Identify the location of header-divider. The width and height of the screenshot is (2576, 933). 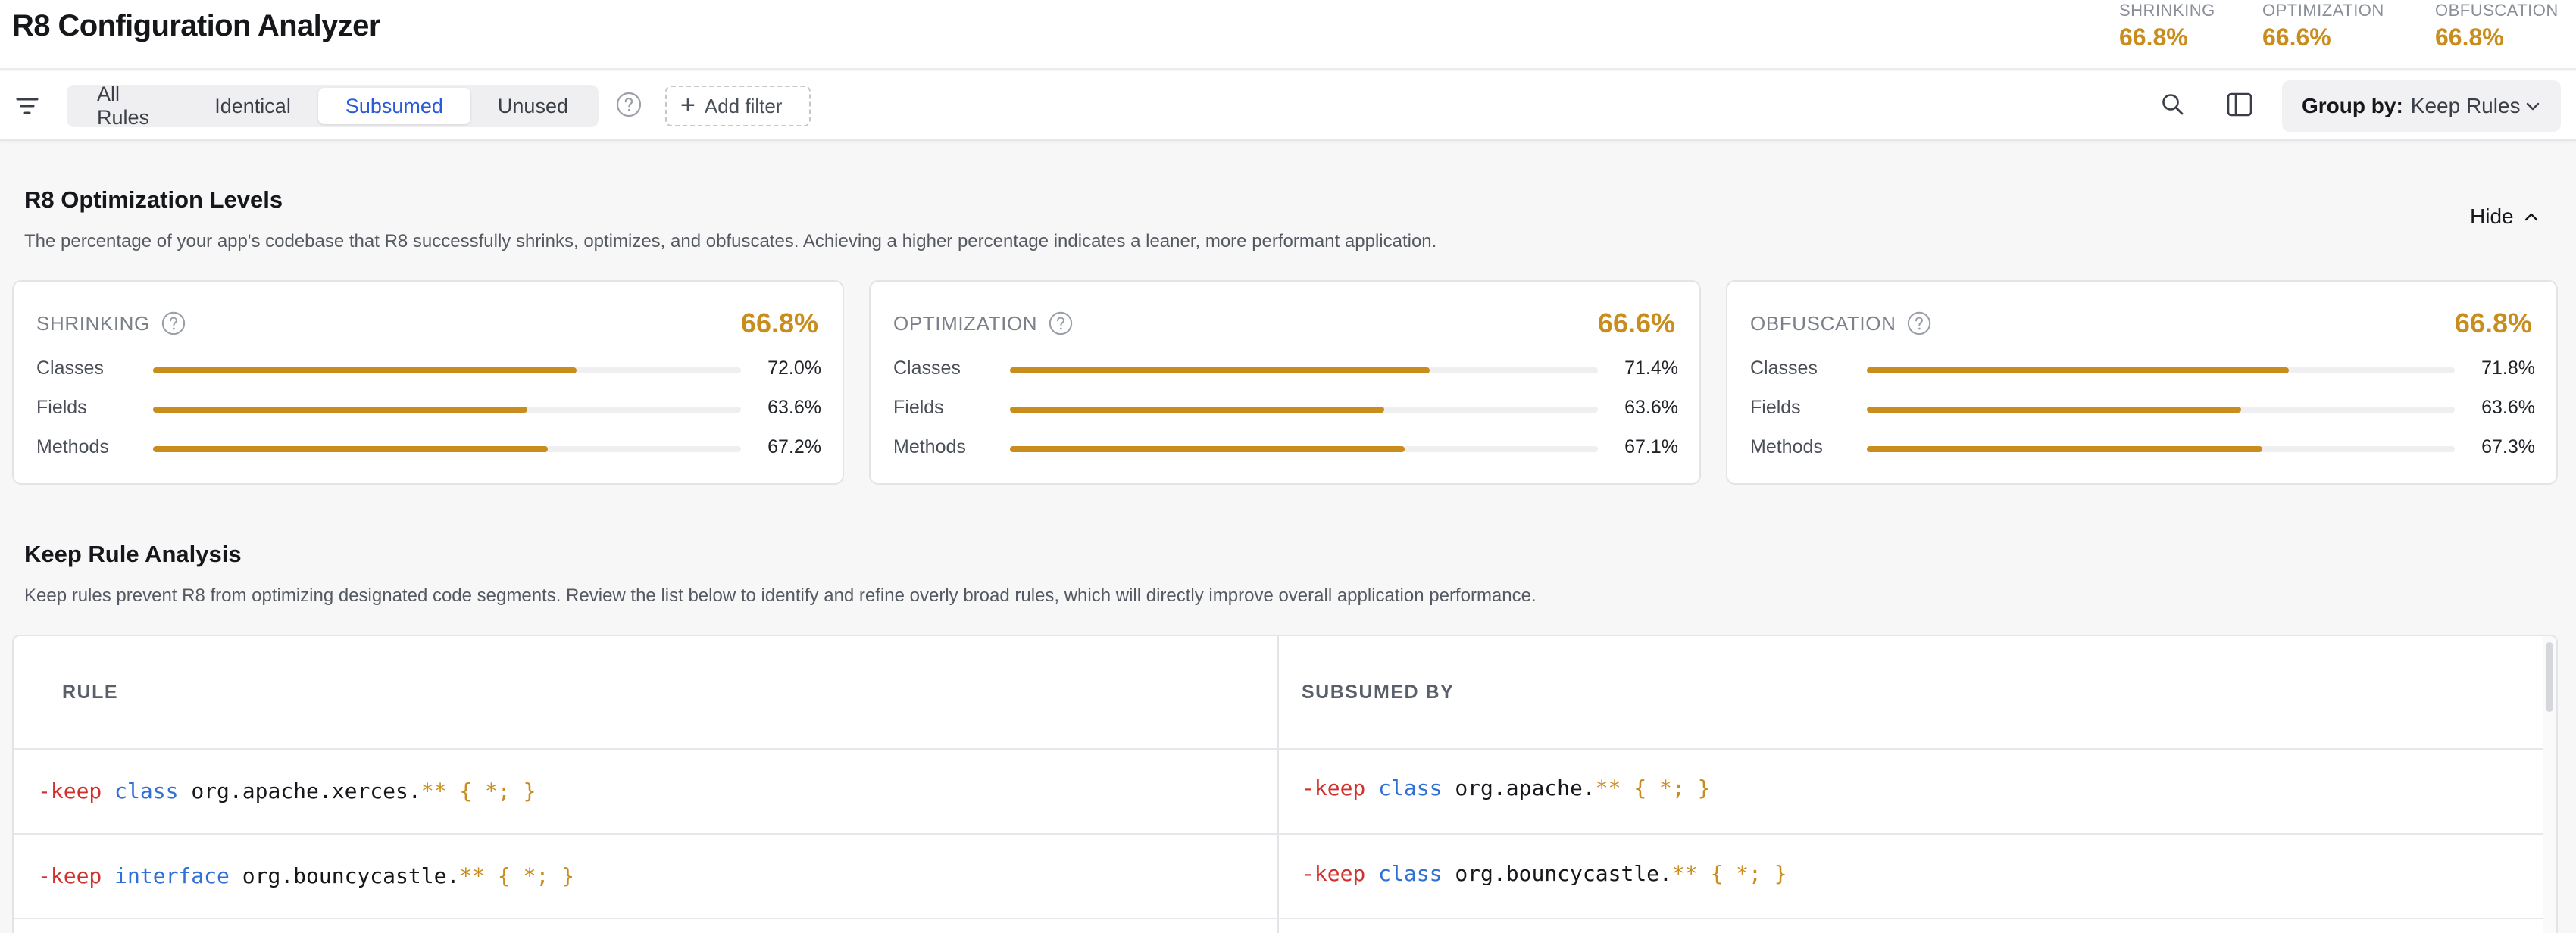
(1279, 749).